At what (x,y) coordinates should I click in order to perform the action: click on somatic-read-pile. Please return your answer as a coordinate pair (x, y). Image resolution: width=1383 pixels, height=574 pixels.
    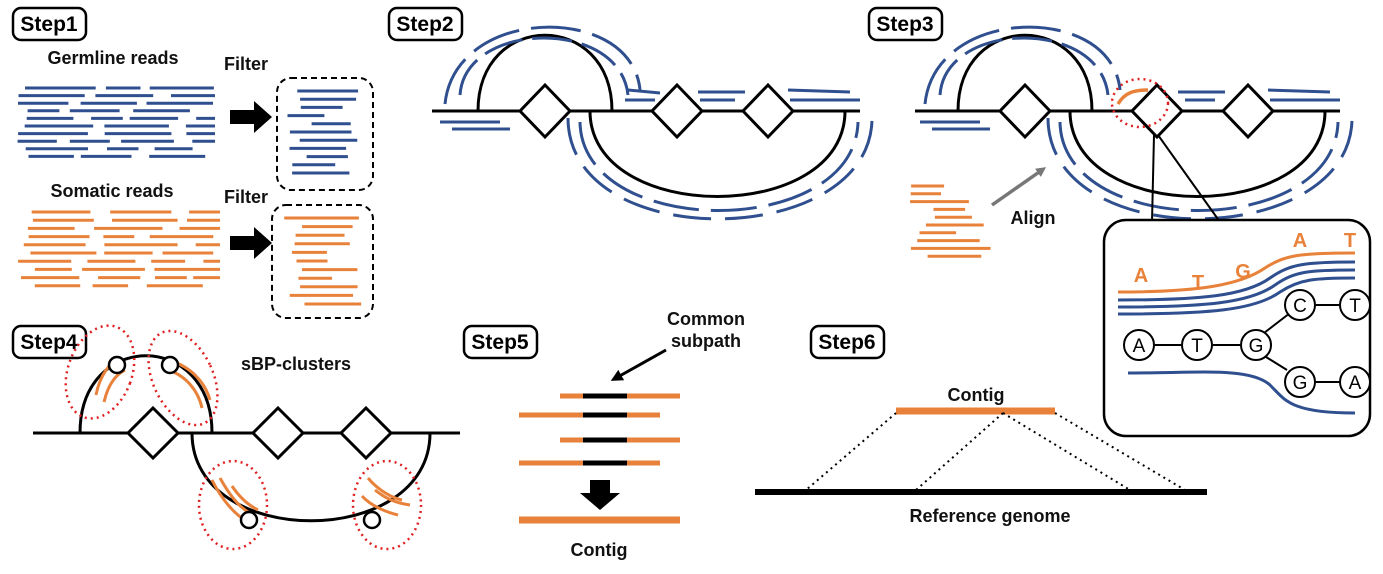
    Looking at the image, I should click on (119, 249).